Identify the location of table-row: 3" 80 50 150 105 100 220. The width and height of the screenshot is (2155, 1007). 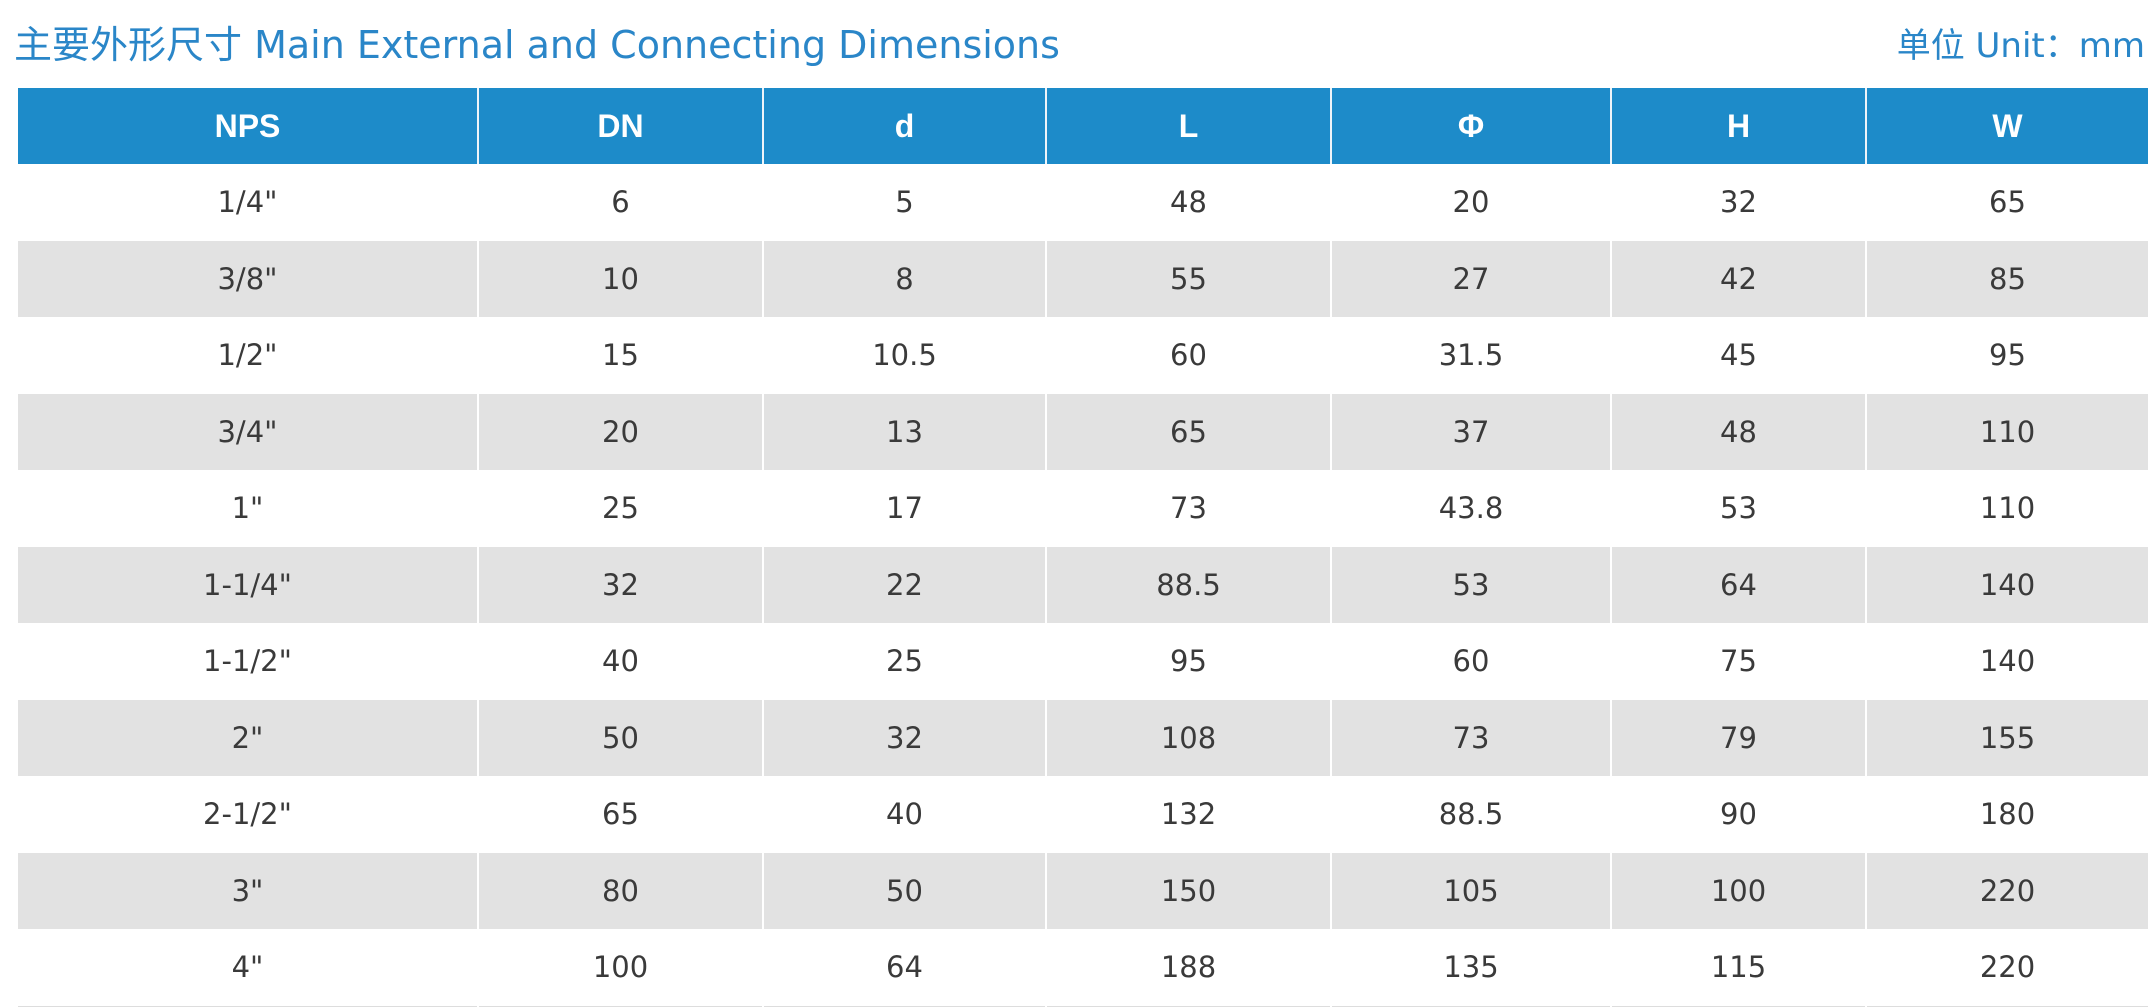
(1083, 890).